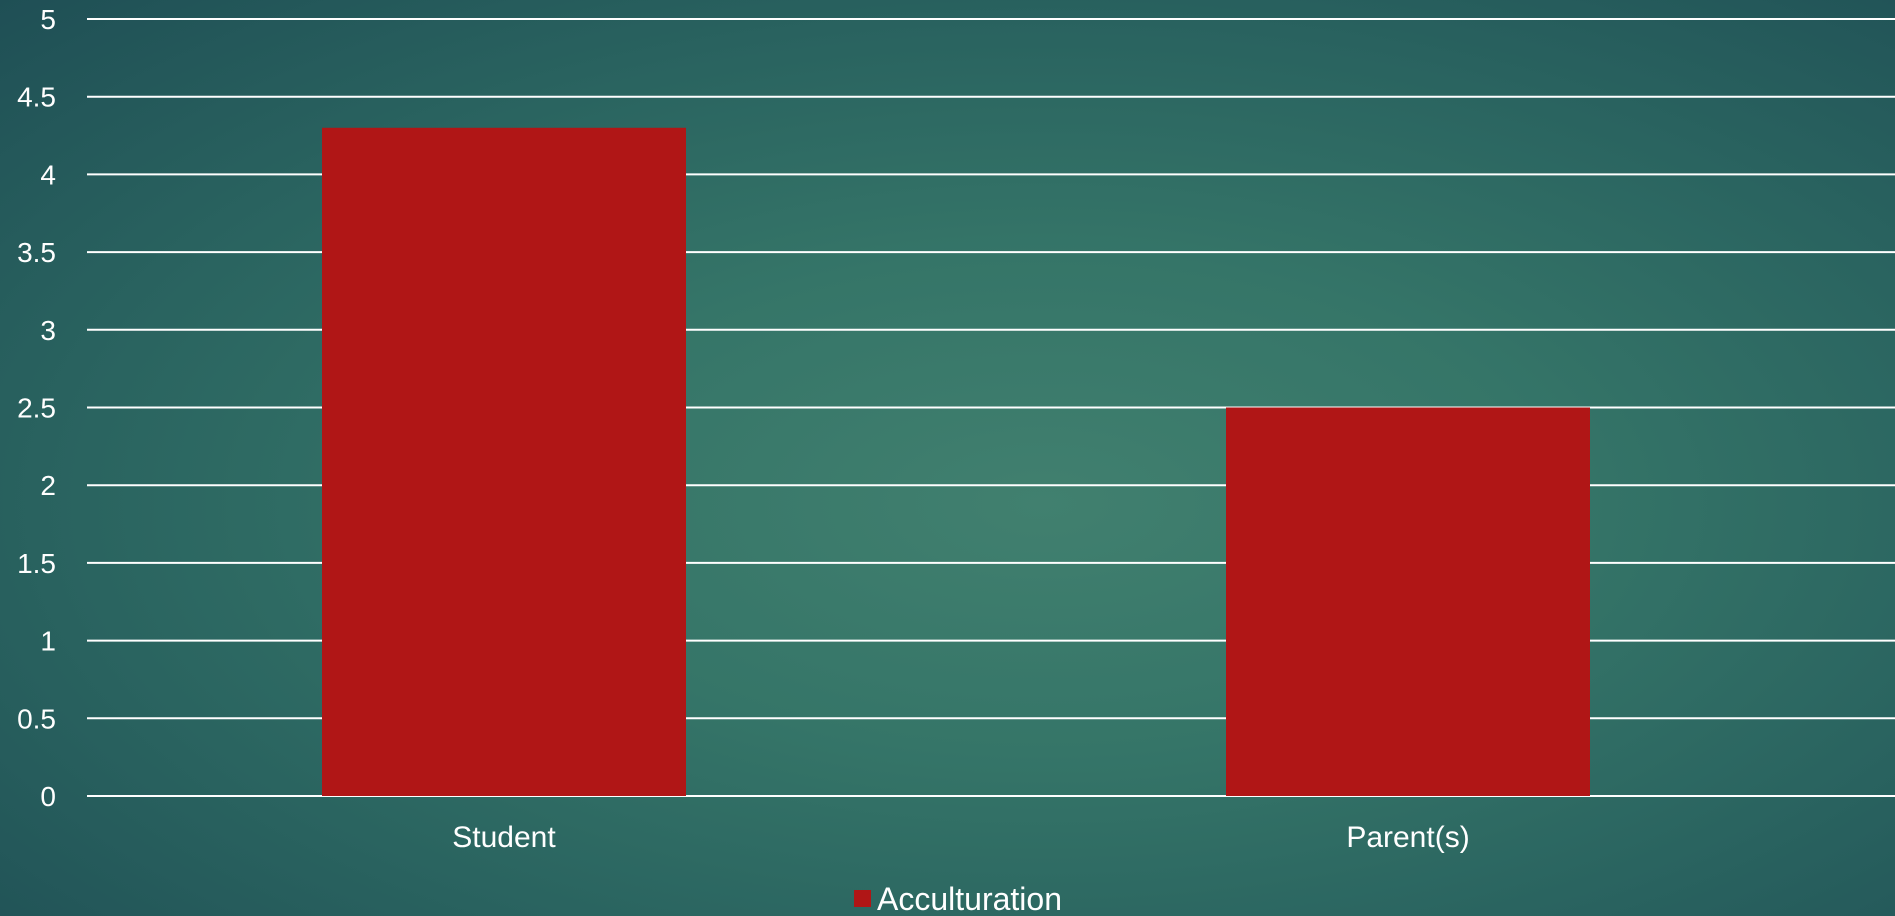  What do you see at coordinates (969, 898) in the screenshot?
I see `legend-label: Acculturation` at bounding box center [969, 898].